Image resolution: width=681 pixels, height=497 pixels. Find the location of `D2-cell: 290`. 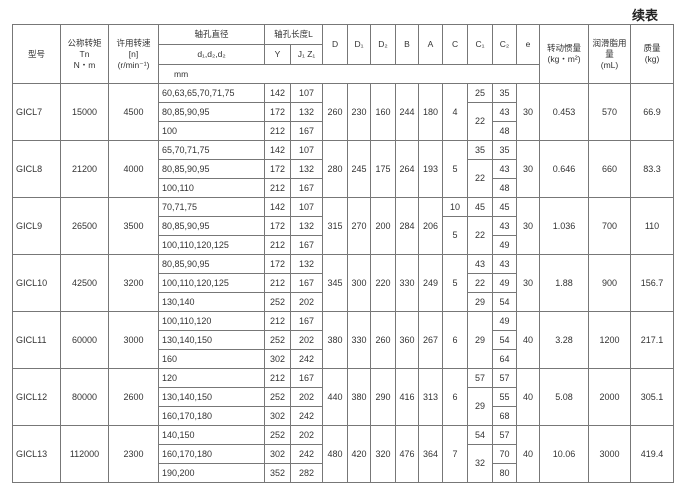

D2-cell: 290 is located at coordinates (383, 397).